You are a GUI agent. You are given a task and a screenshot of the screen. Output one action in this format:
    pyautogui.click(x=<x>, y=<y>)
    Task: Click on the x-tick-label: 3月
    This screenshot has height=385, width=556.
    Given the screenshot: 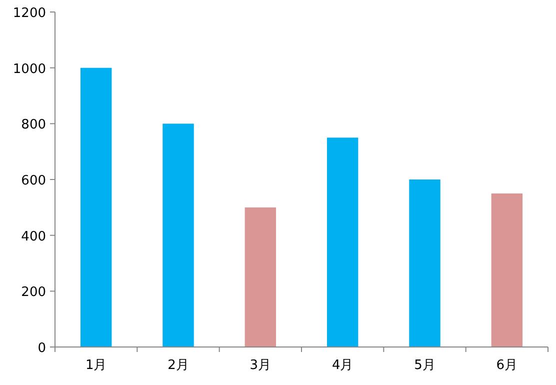 What is the action you would take?
    pyautogui.click(x=261, y=365)
    